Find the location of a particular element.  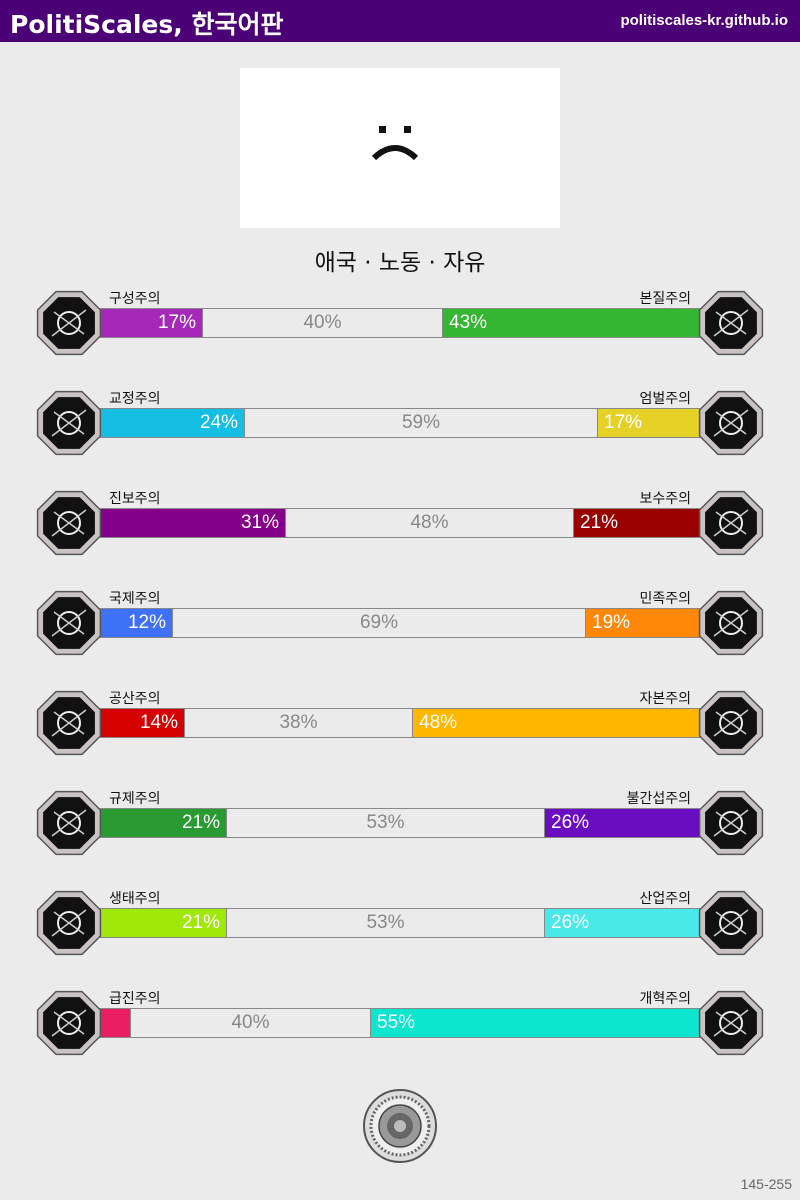

sad-face-icon is located at coordinates (395, 143).